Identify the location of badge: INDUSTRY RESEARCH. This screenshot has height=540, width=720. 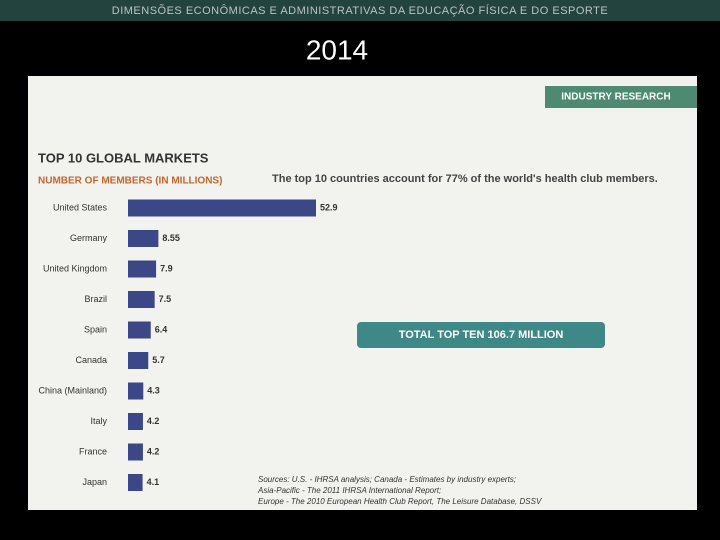
(615, 97).